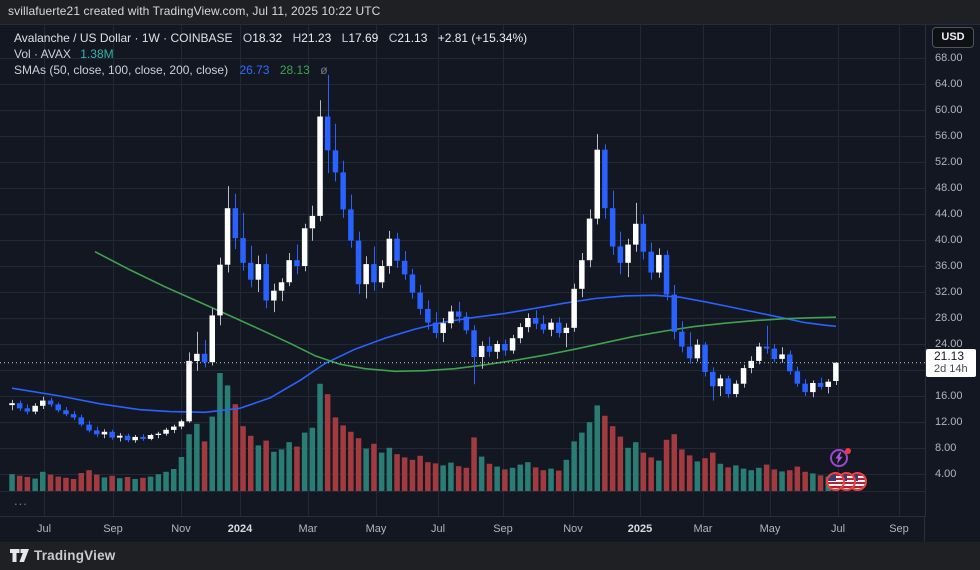  Describe the element at coordinates (949, 240) in the screenshot. I see `price-tick-label: 40.00` at that location.